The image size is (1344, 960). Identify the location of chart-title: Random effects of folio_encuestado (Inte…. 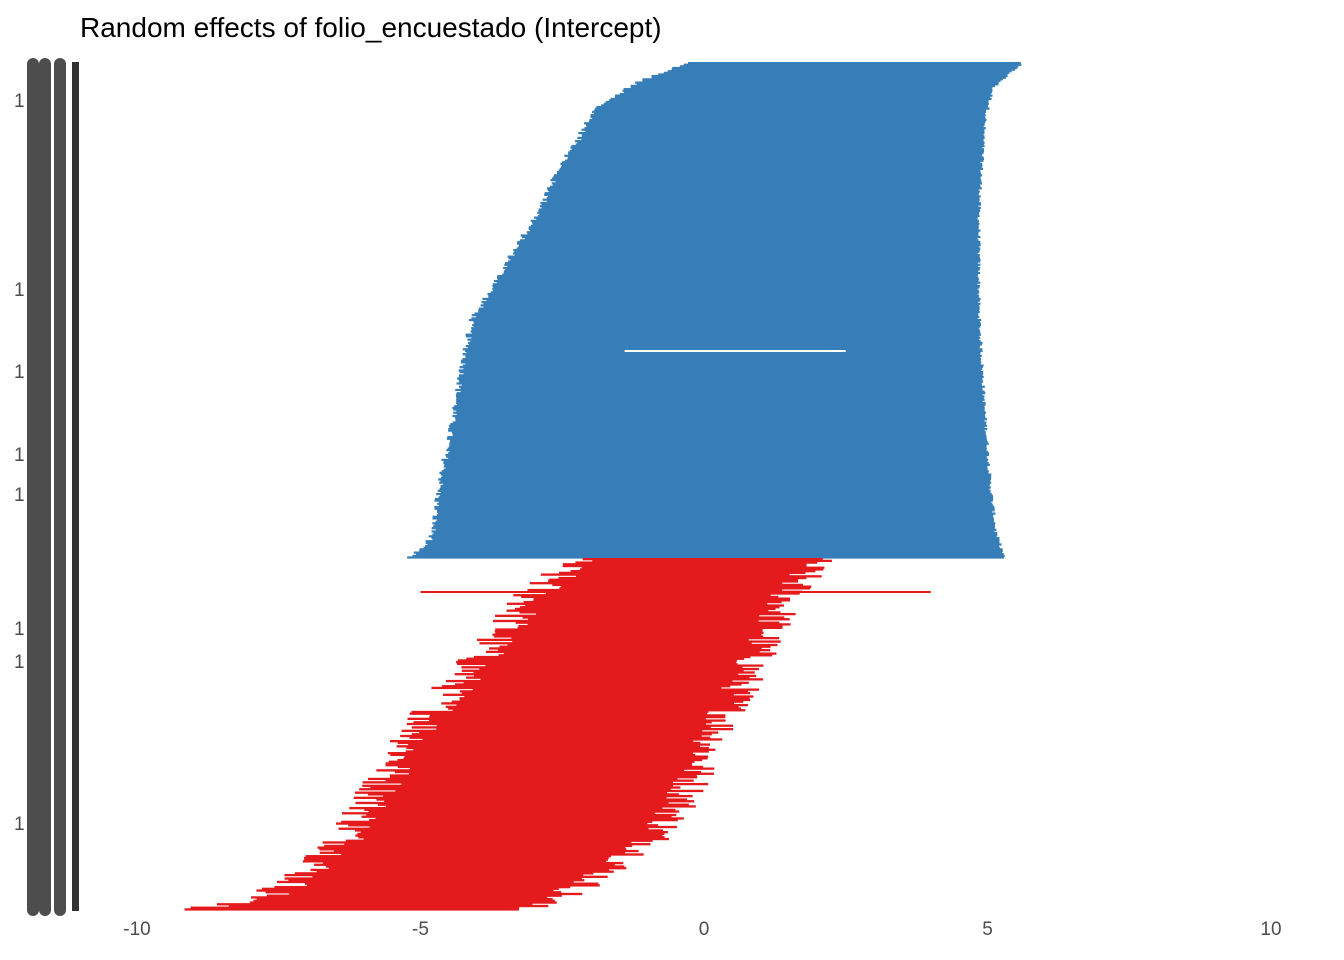
(371, 27).